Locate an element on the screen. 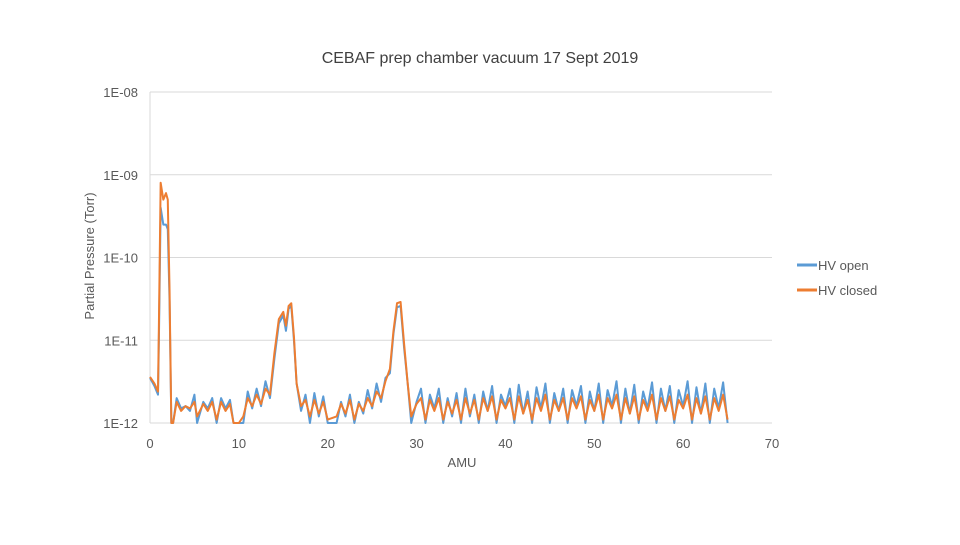 This screenshot has width=960, height=545. y-tick-label: 1E-12 is located at coordinates (120, 423).